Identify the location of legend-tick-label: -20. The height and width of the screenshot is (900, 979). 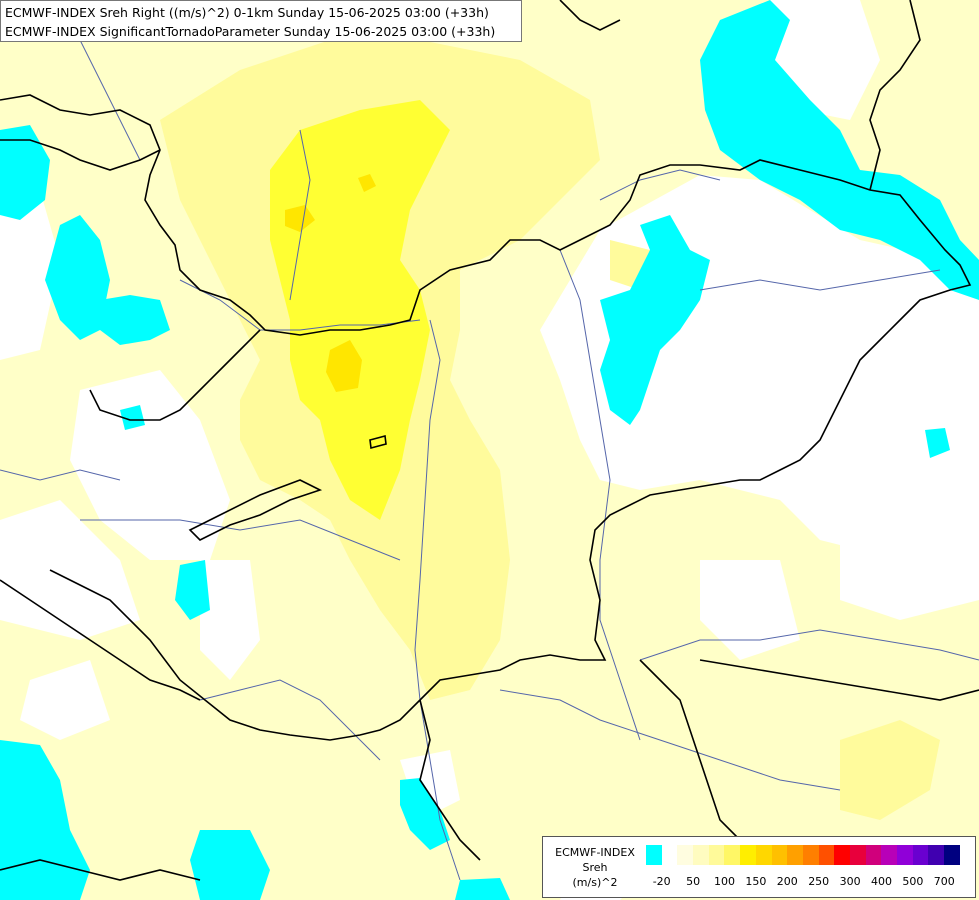
(661, 881).